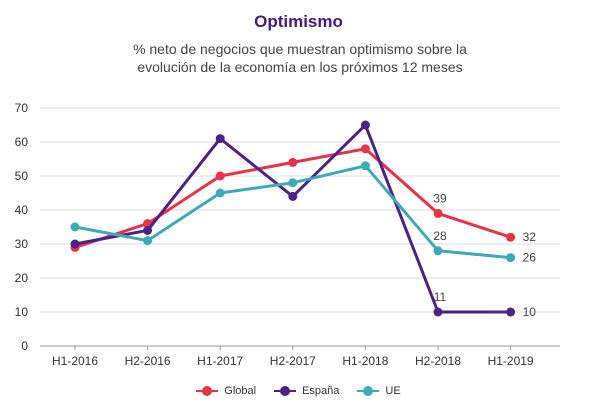  Describe the element at coordinates (207, 391) in the screenshot. I see `legend-swatch-global` at that location.